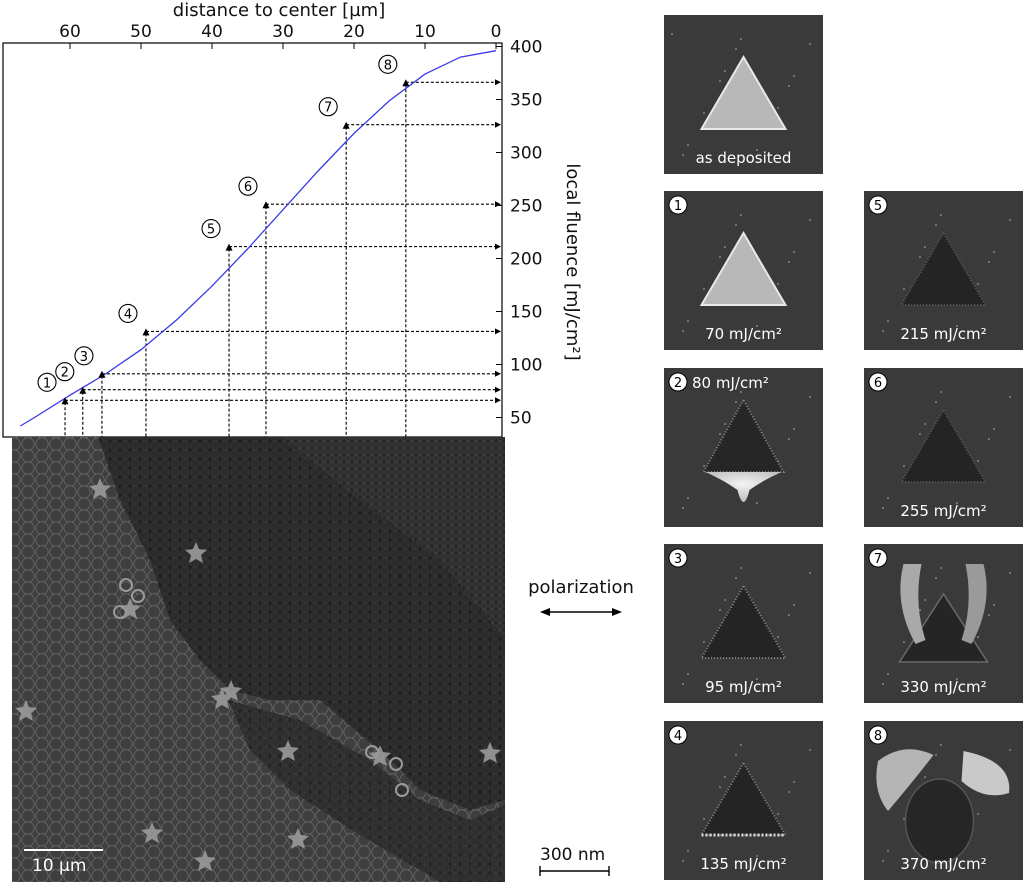  I want to click on panel-badge: 2, so click(678, 382).